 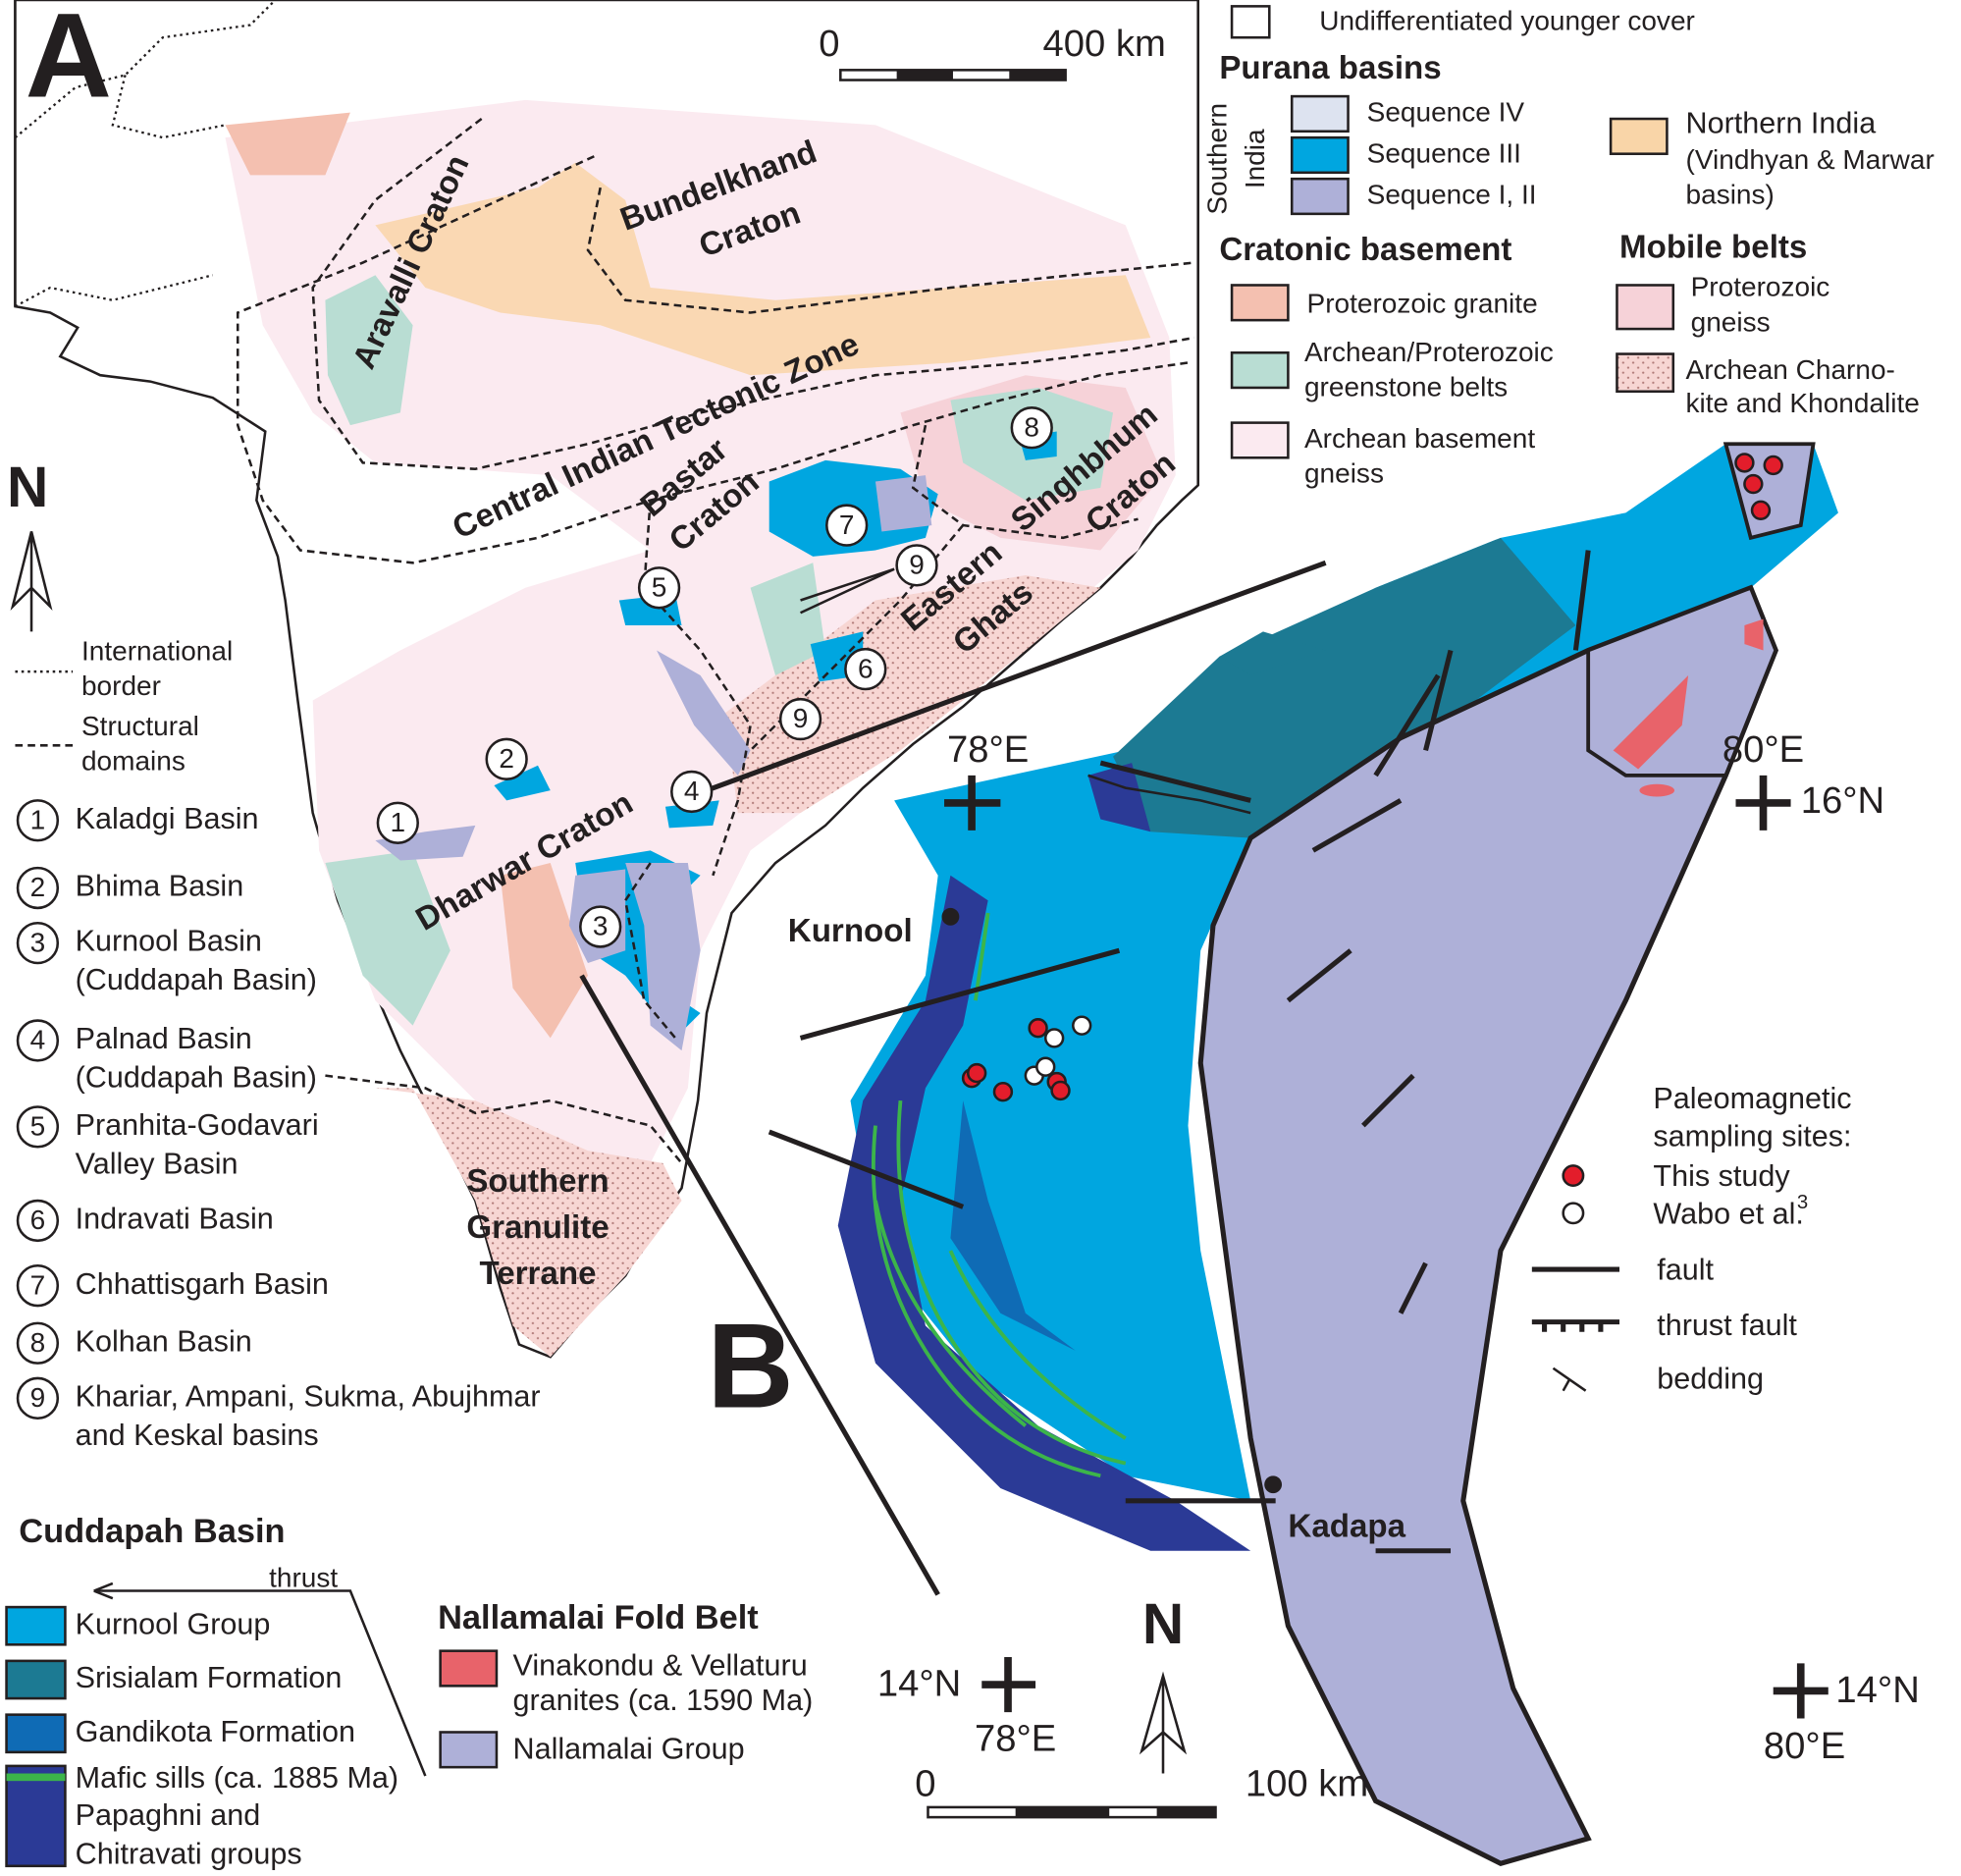 What do you see at coordinates (1710, 1379) in the screenshot?
I see `legend-label: bedding` at bounding box center [1710, 1379].